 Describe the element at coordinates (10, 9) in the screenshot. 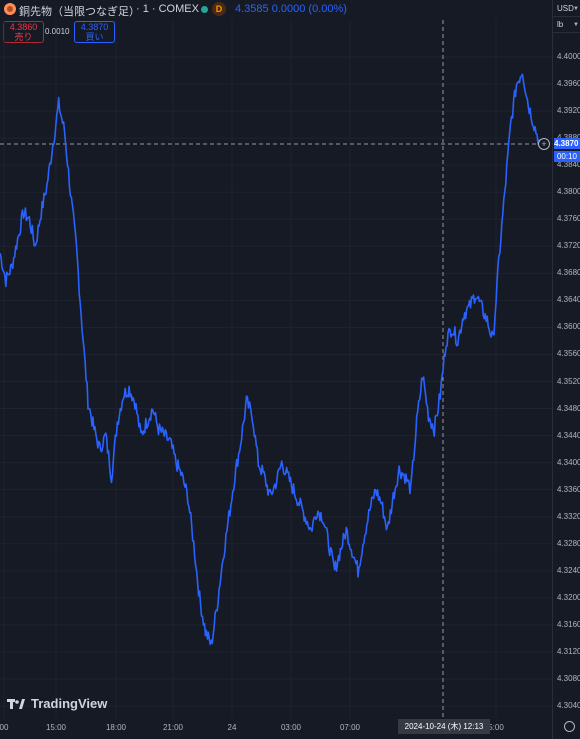

I see `copper-icon` at that location.